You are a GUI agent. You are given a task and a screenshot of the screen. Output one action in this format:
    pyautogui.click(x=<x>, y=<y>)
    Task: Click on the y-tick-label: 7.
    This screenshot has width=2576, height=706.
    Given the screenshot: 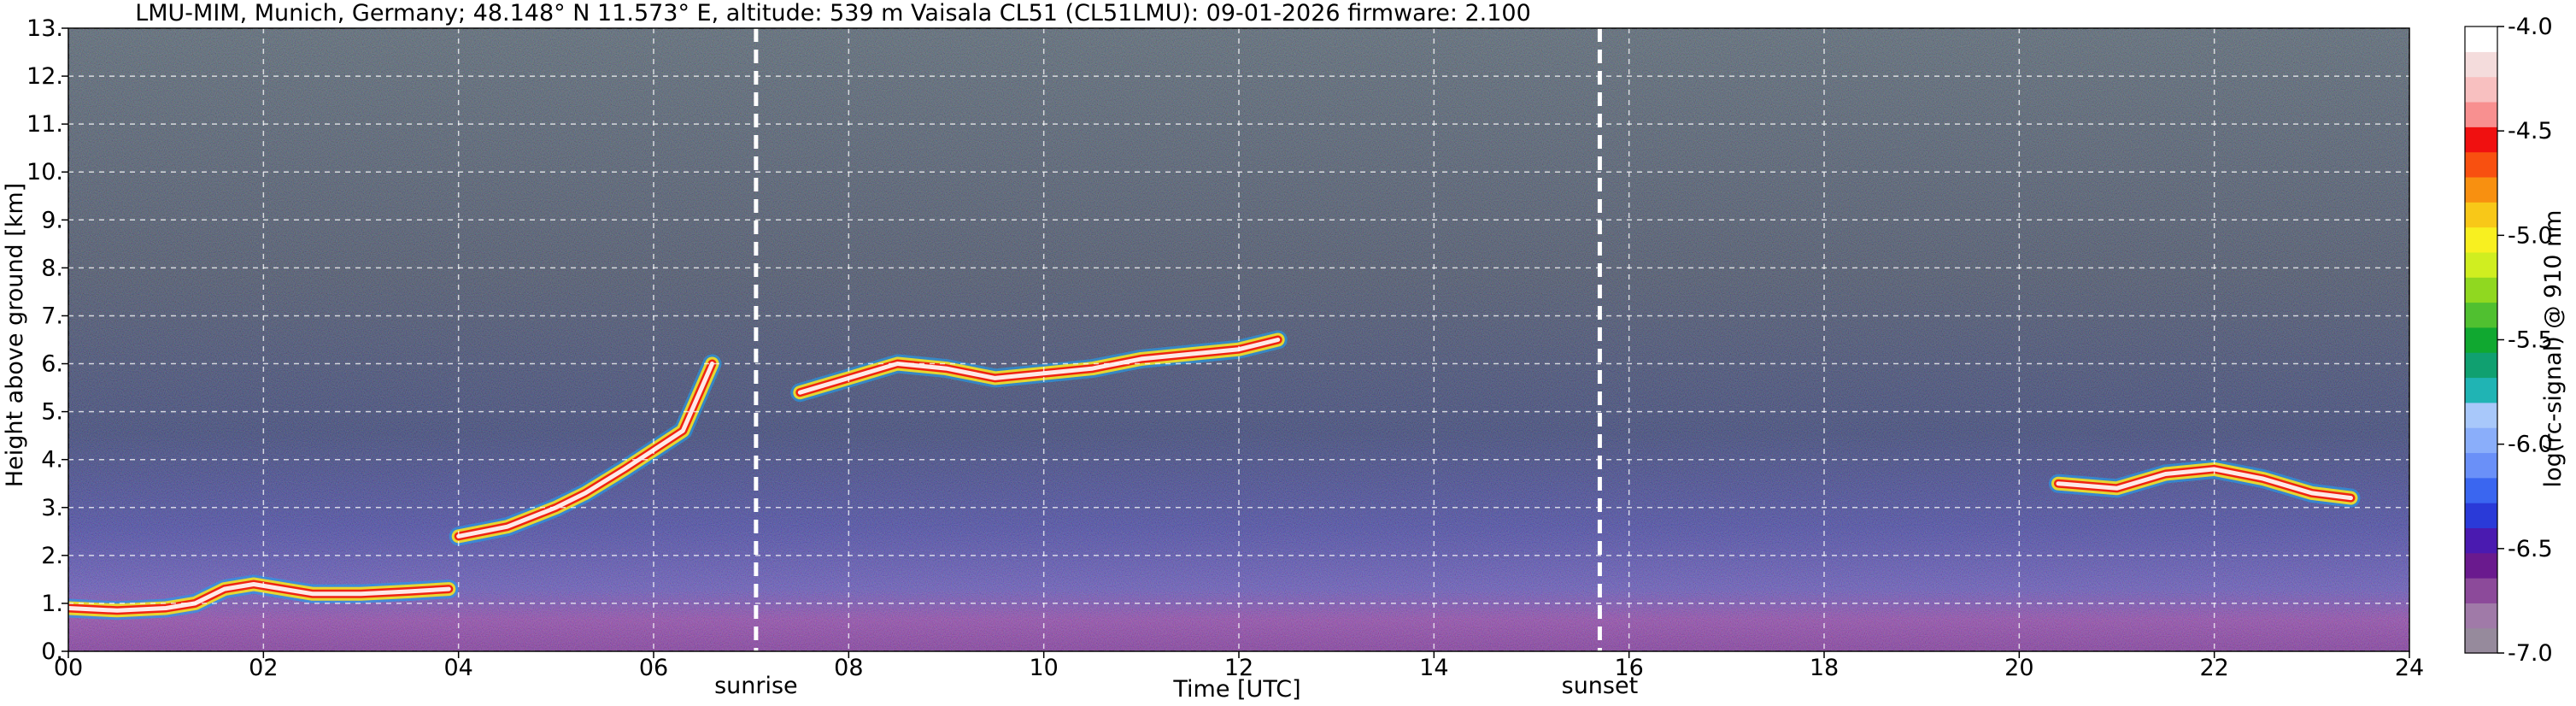 What is the action you would take?
    pyautogui.click(x=52, y=316)
    